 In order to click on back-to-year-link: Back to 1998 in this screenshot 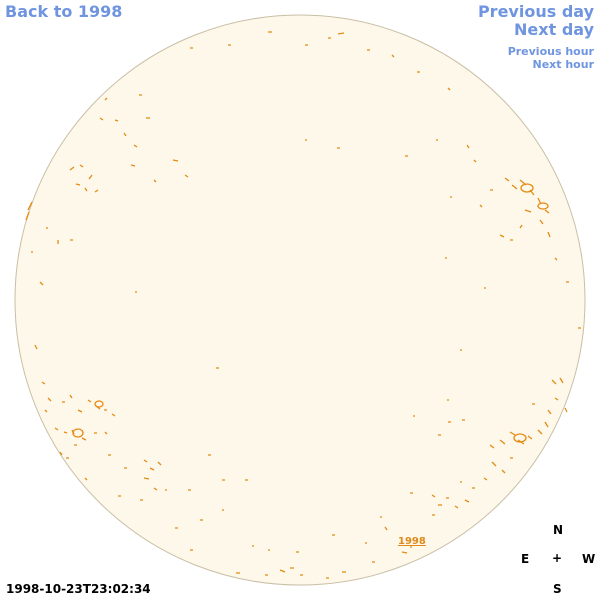, I will do `click(64, 11)`.